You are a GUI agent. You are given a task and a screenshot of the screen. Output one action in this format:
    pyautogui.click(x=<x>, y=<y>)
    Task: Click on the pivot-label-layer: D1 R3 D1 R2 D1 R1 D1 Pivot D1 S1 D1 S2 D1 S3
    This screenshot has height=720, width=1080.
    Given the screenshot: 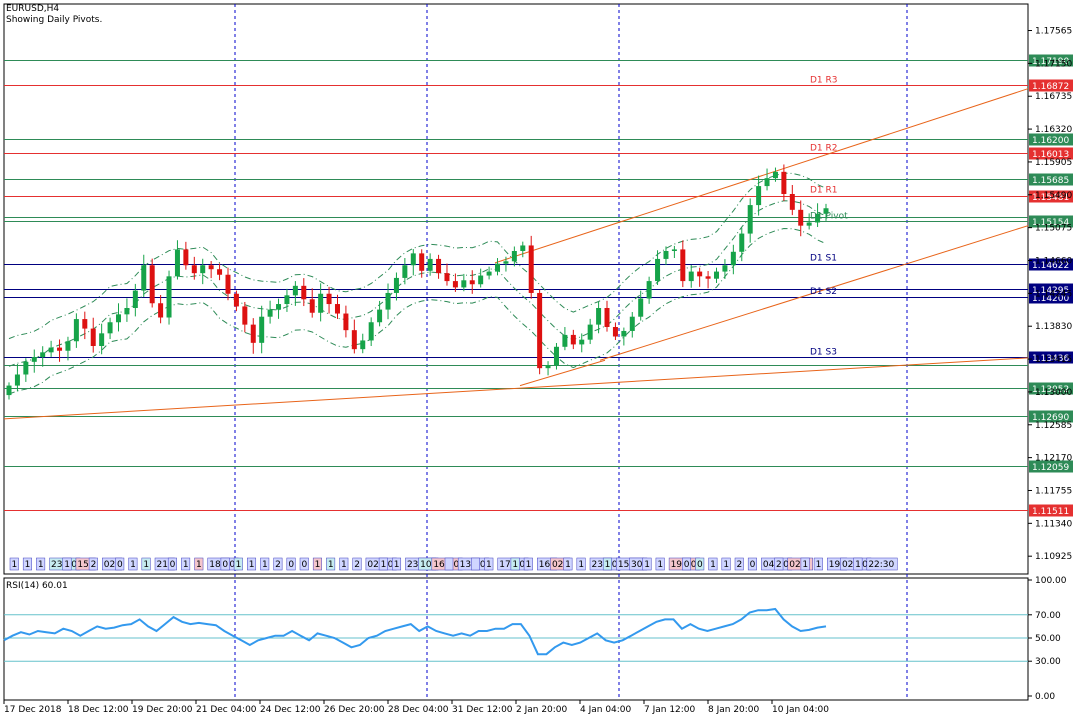 What is the action you would take?
    pyautogui.click(x=829, y=216)
    